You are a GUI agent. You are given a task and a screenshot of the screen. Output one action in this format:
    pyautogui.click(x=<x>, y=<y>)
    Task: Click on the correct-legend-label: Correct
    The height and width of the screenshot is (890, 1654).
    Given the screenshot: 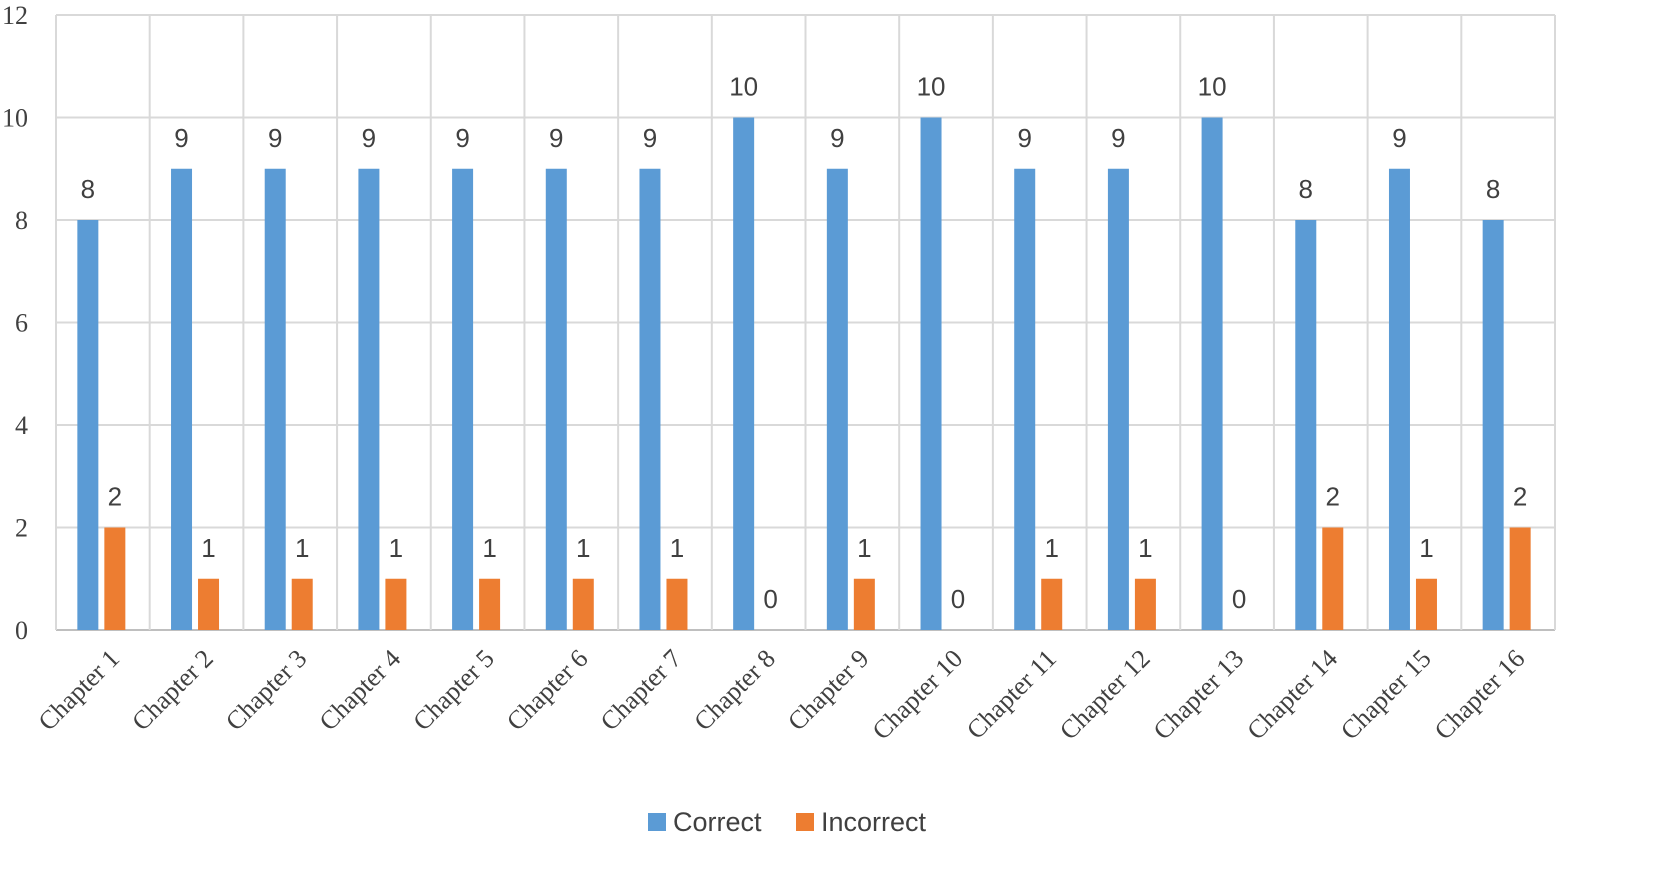 What is the action you would take?
    pyautogui.click(x=717, y=822)
    